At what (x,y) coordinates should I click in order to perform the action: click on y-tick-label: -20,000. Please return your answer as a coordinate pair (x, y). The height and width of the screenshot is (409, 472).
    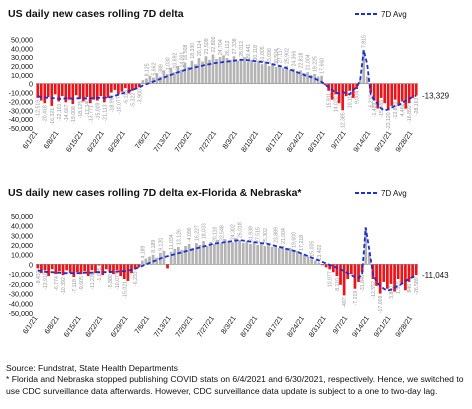
    Looking at the image, I should click on (21, 284).